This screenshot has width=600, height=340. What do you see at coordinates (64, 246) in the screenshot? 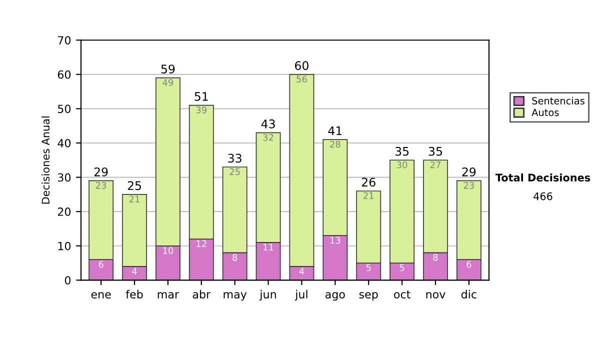
I see `y-tick-label: 10` at bounding box center [64, 246].